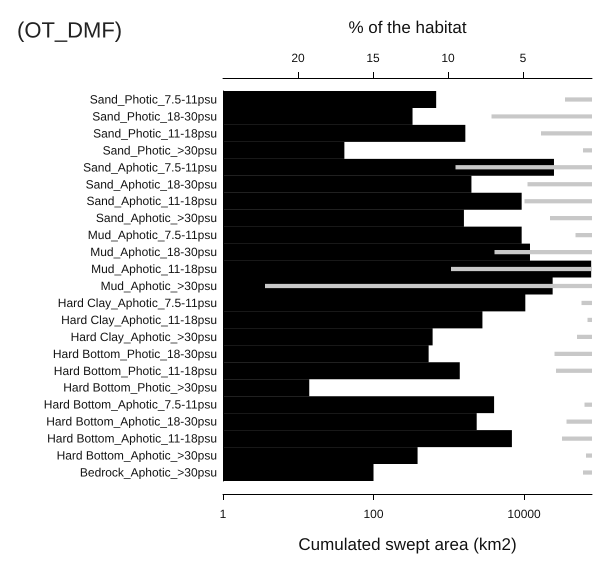 This screenshot has width=593, height=564. What do you see at coordinates (158, 286) in the screenshot?
I see `y-tick-label: Mud_Aphotic_>30psu` at bounding box center [158, 286].